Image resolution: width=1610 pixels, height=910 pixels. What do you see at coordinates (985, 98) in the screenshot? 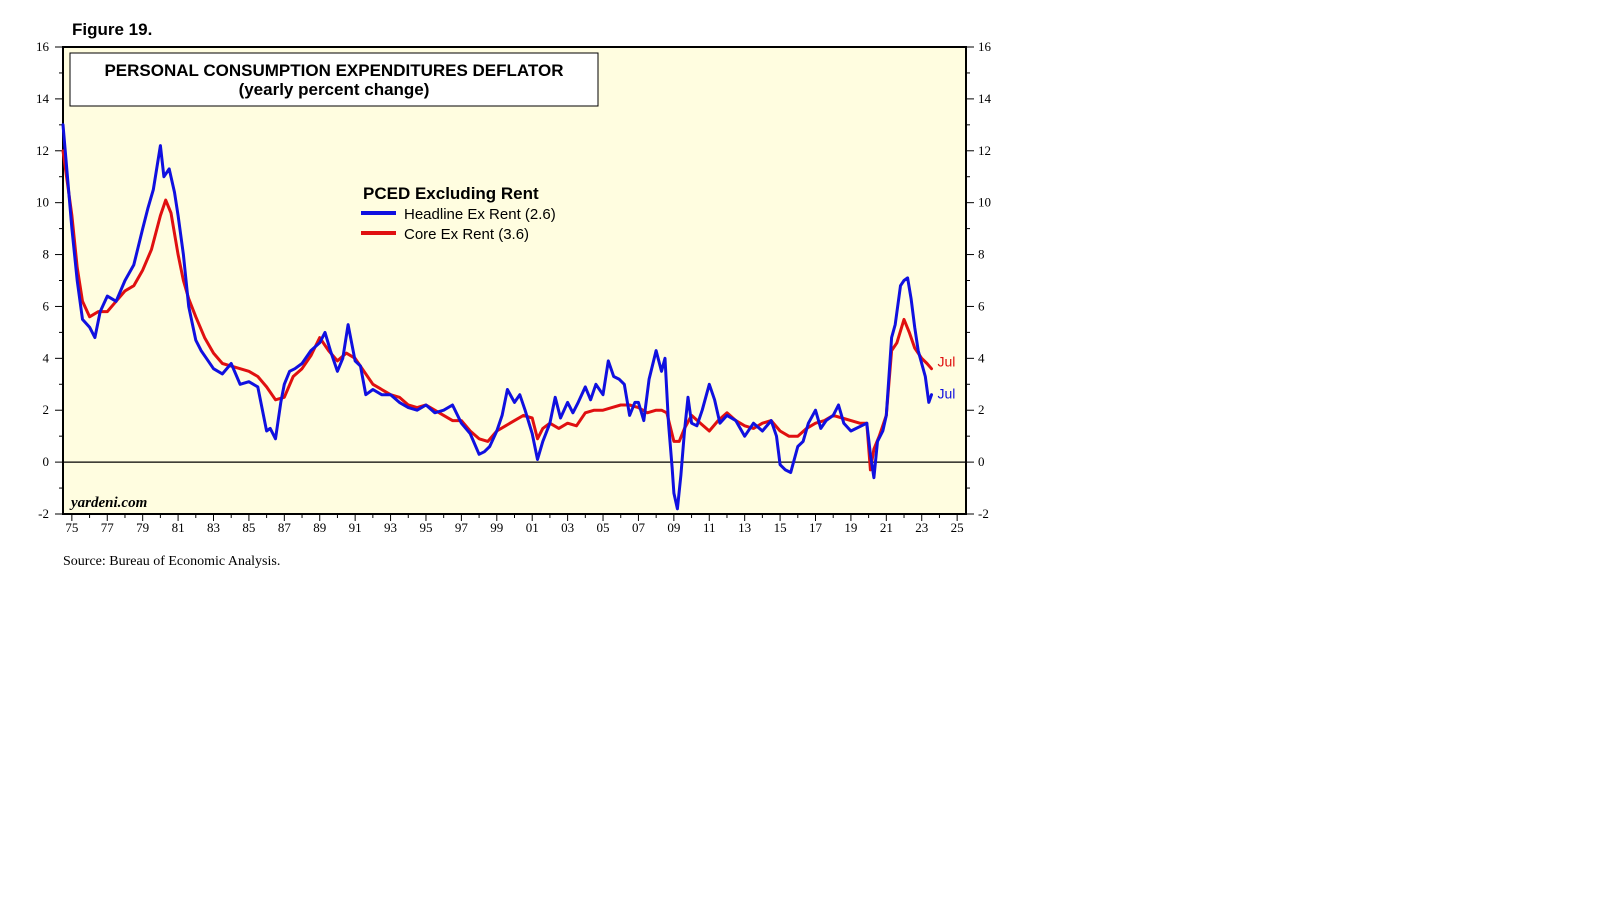
I see `y-tick-label-right: 14` at bounding box center [985, 98].